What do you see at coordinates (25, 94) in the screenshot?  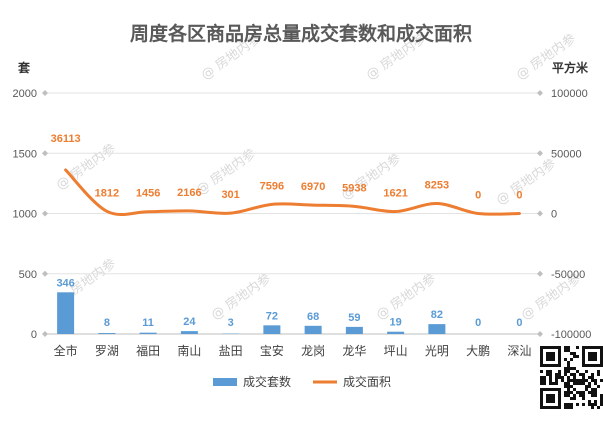 I see `left-tick-label: 2000` at bounding box center [25, 94].